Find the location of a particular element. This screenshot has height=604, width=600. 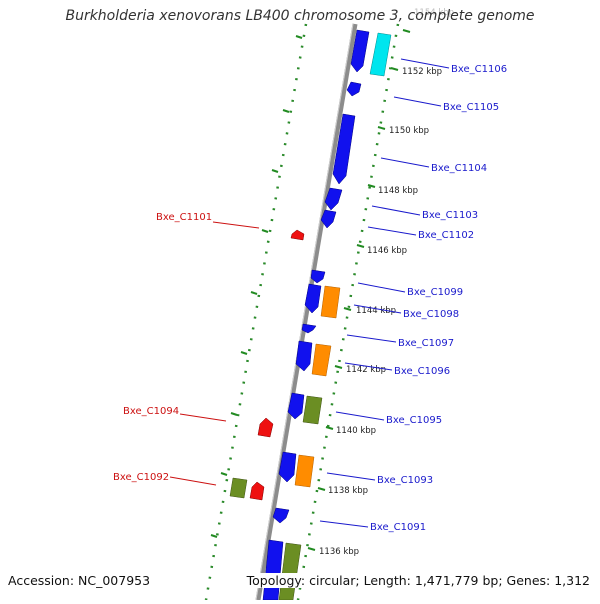

gene-label-bxe-c1097: Bxe_C1097 is located at coordinates (426, 343).